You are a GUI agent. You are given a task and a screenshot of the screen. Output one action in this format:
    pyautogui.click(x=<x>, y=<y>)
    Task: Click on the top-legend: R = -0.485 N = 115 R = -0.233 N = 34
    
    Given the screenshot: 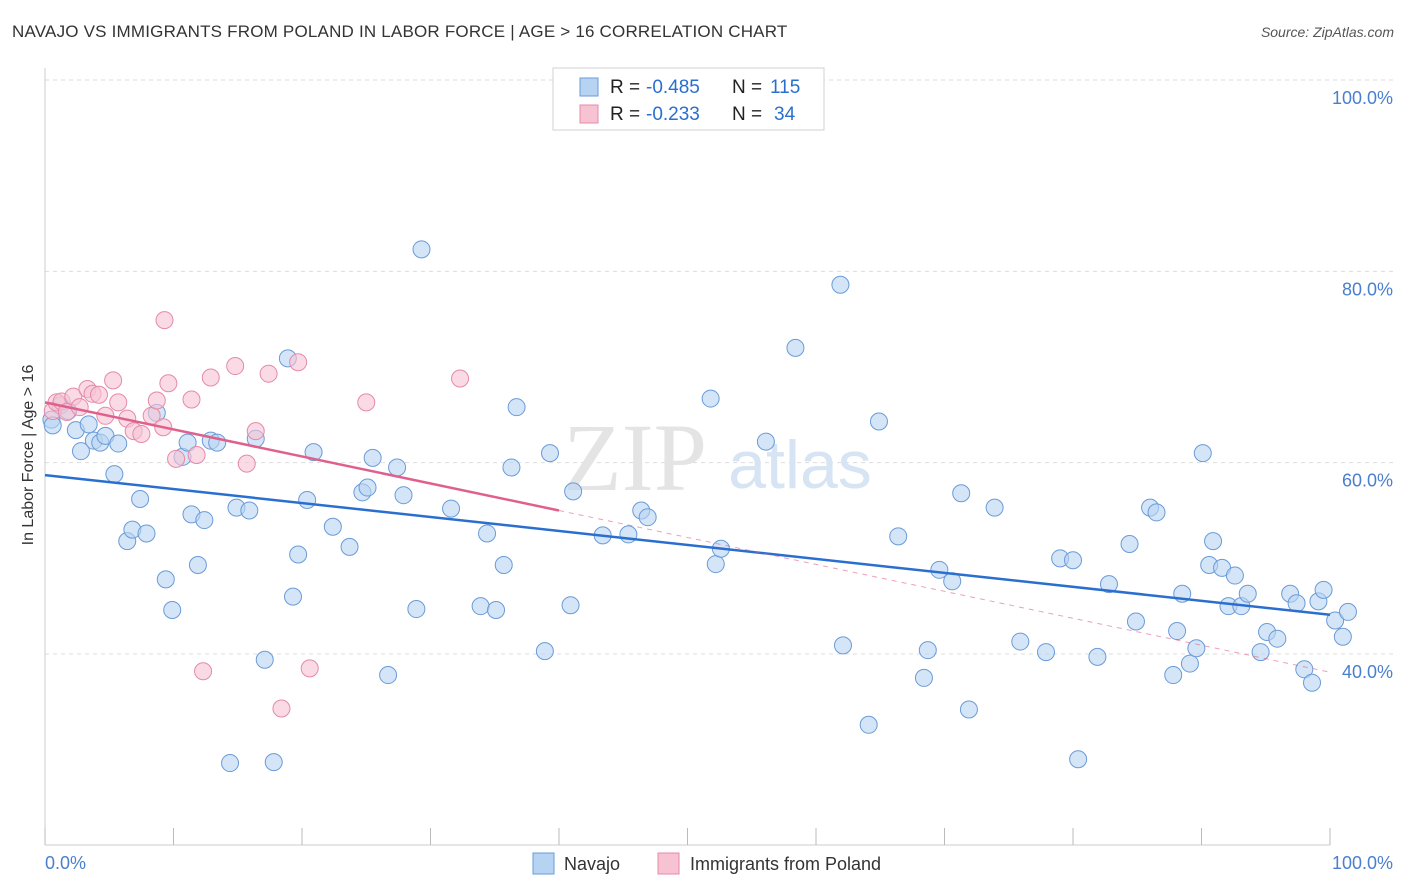 What is the action you would take?
    pyautogui.click(x=688, y=99)
    